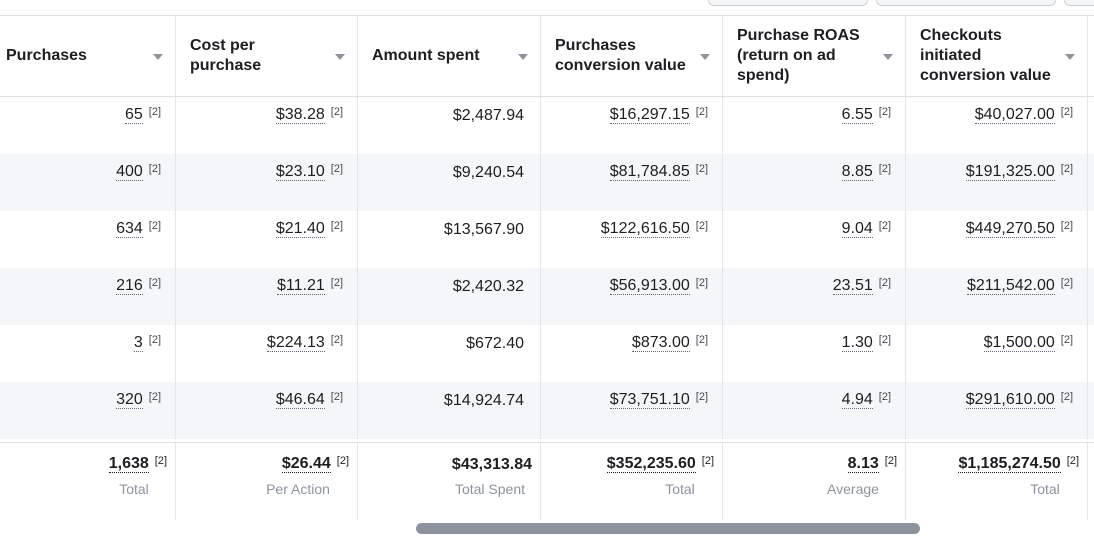 The height and width of the screenshot is (538, 1094). I want to click on conversion-value-cell: $16,297.15 [2], so click(658, 115).